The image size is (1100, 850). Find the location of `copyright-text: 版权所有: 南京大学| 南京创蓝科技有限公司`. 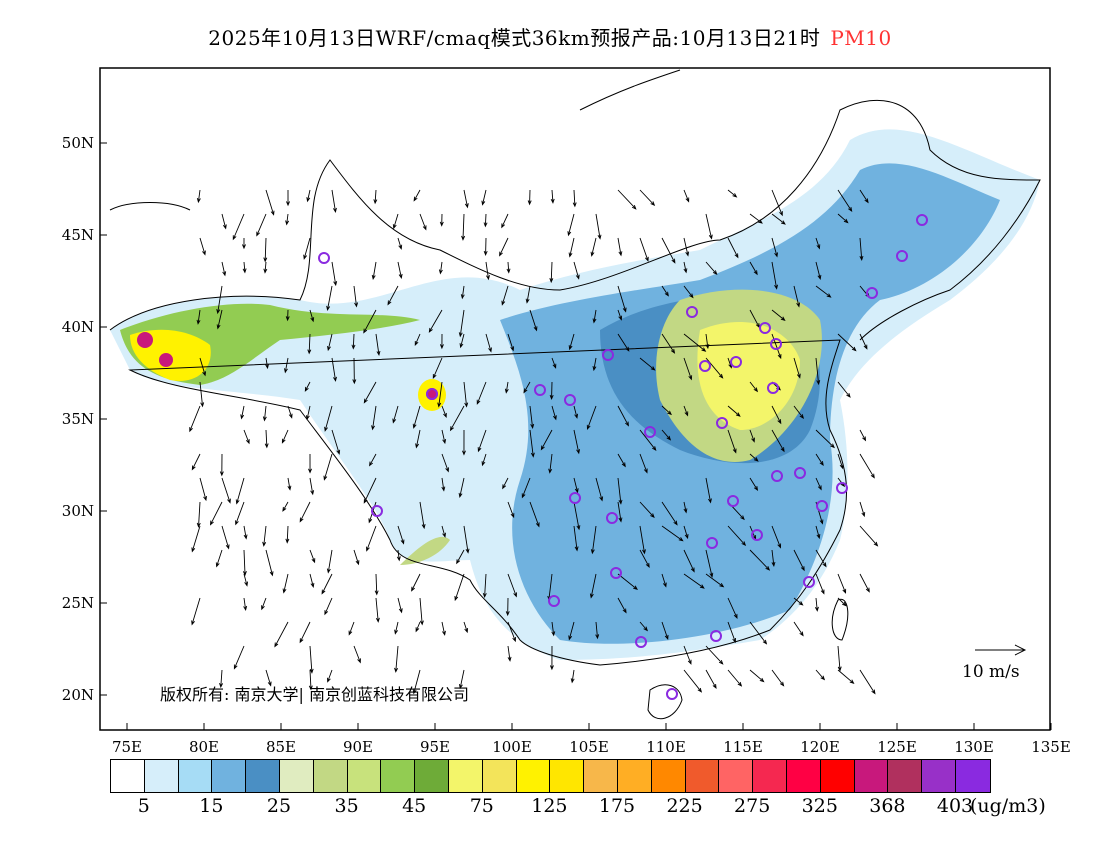

copyright-text: 版权所有: 南京大学| 南京创蓝科技有限公司 is located at coordinates (314, 694).